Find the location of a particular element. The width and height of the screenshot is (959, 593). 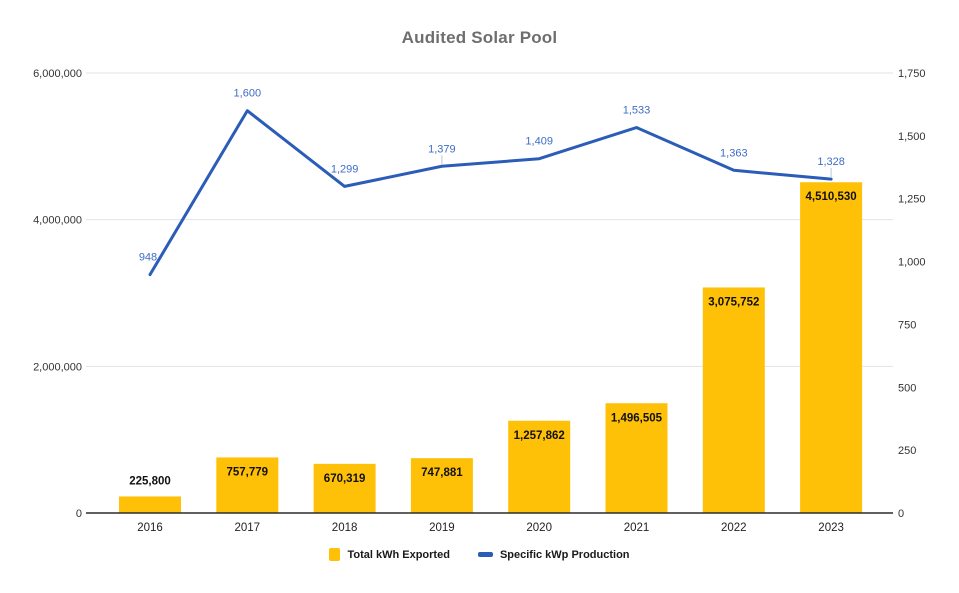

chart-title: Audited Solar Pool is located at coordinates (479, 37).